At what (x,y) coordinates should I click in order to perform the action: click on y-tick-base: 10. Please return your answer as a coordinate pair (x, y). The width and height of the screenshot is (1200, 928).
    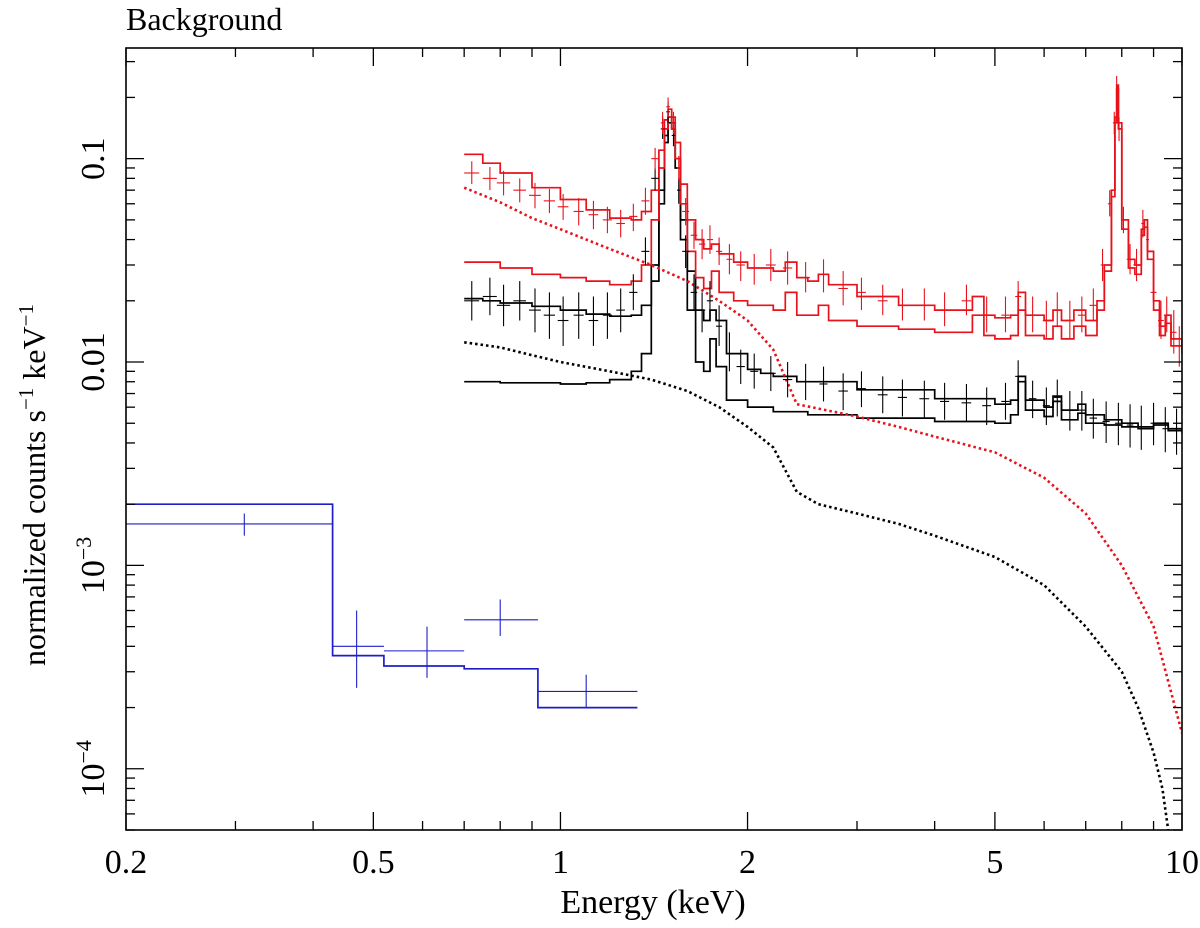
    Looking at the image, I should click on (93, 781).